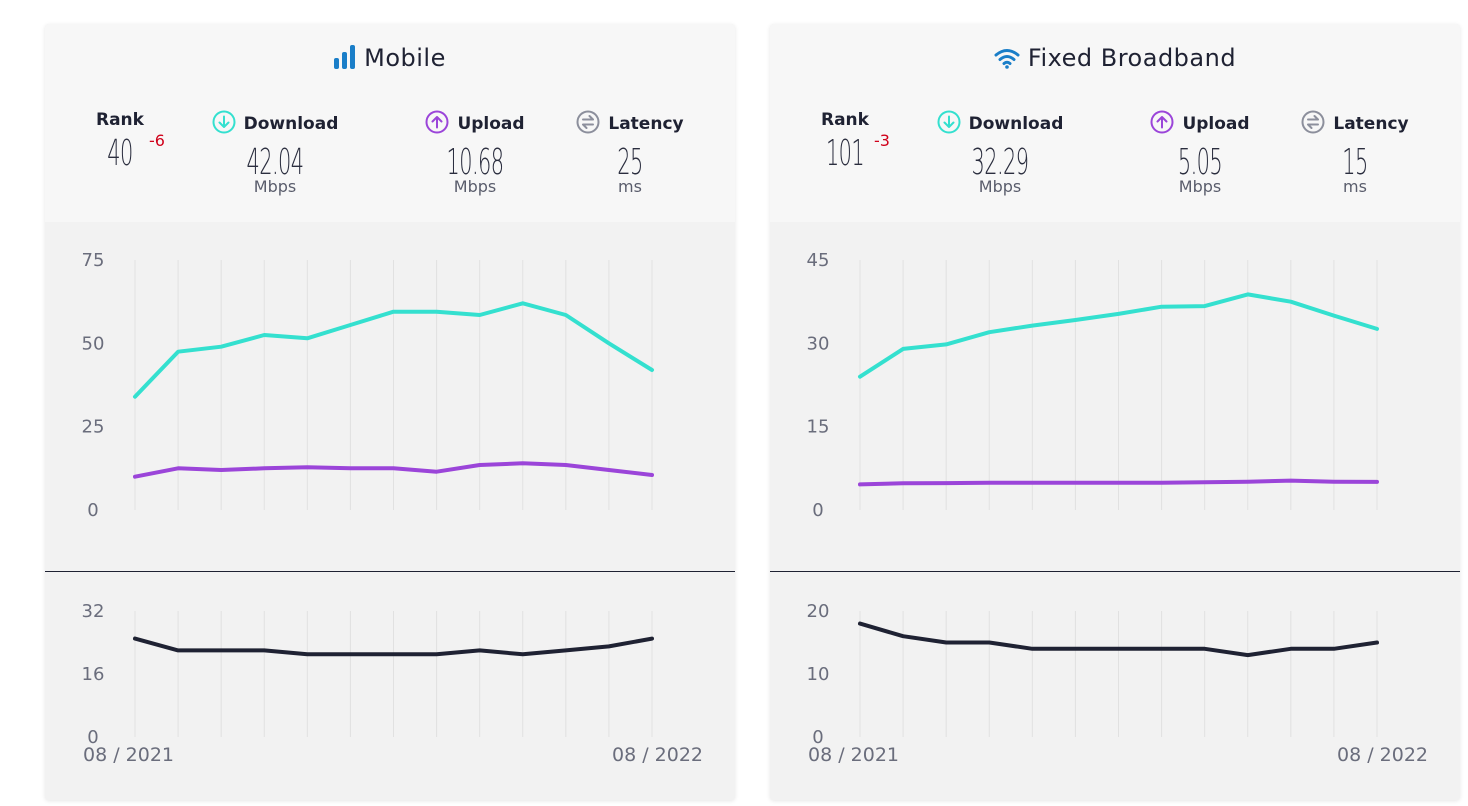 This screenshot has height=806, width=1468. I want to click on fixed-latency: Latency 15 ms, so click(1355, 153).